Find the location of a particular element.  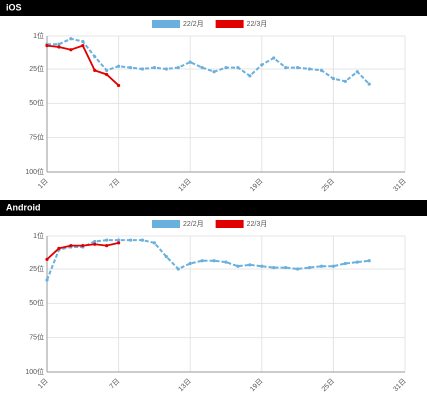

legend-label: 22/3月 is located at coordinates (257, 224).